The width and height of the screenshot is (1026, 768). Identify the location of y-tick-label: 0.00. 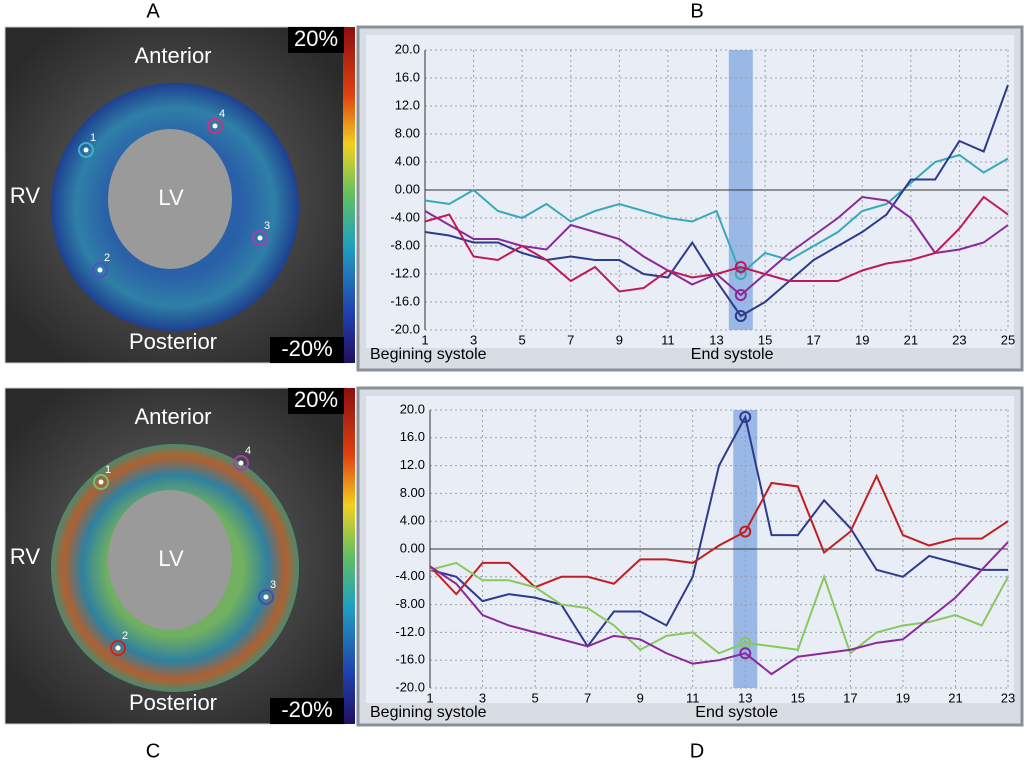
(407, 188).